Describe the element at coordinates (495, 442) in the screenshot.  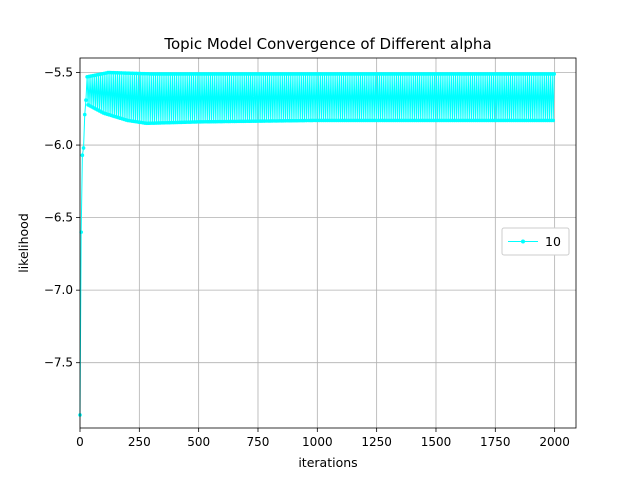
I see `x-tick-label: 1750` at that location.